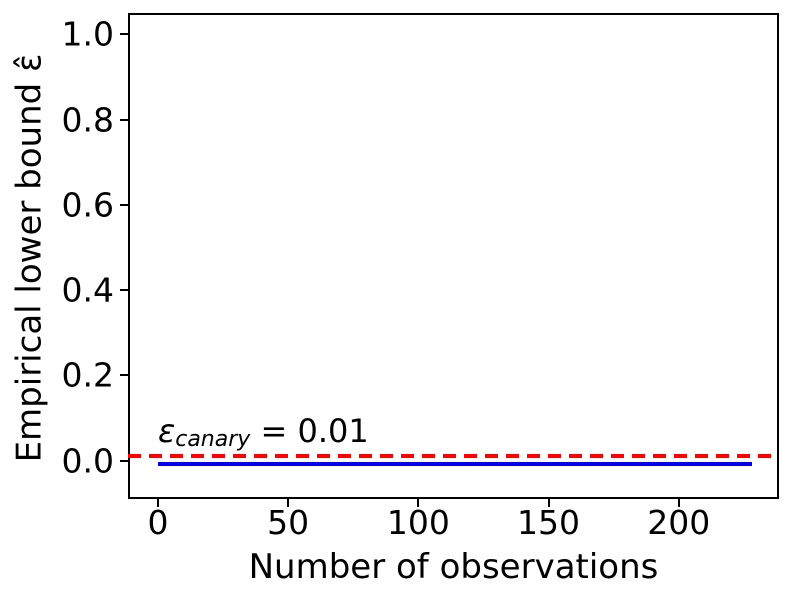 Image resolution: width=793 pixels, height=600 pixels. I want to click on y-tick-label: 0.8, so click(87, 120).